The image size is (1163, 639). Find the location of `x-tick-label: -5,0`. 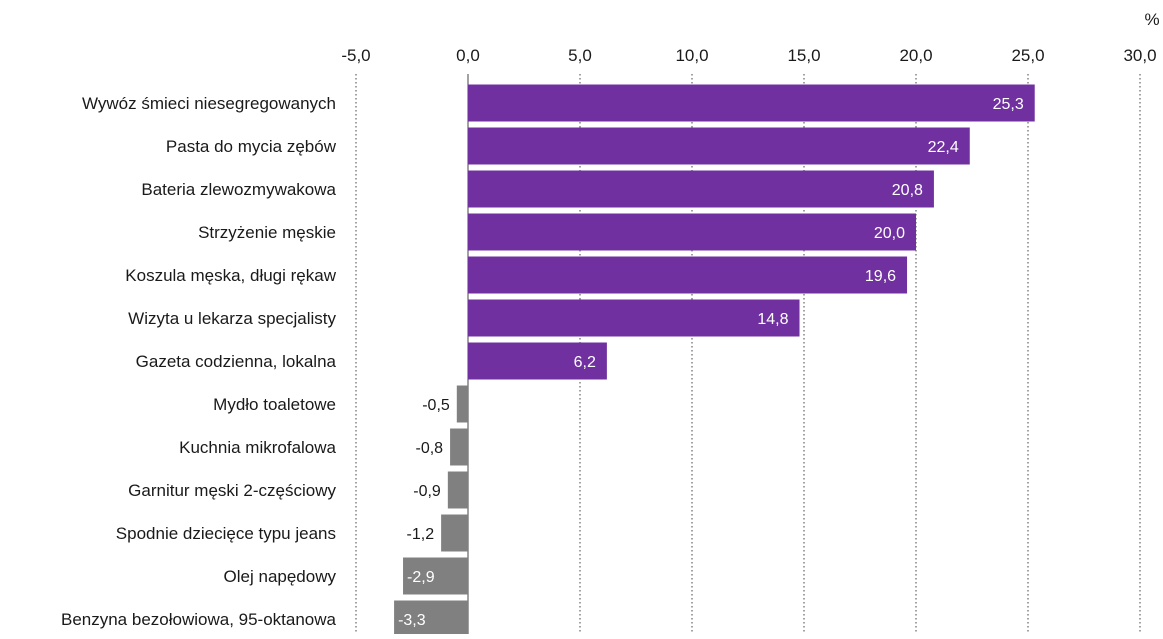

x-tick-label: -5,0 is located at coordinates (355, 55).